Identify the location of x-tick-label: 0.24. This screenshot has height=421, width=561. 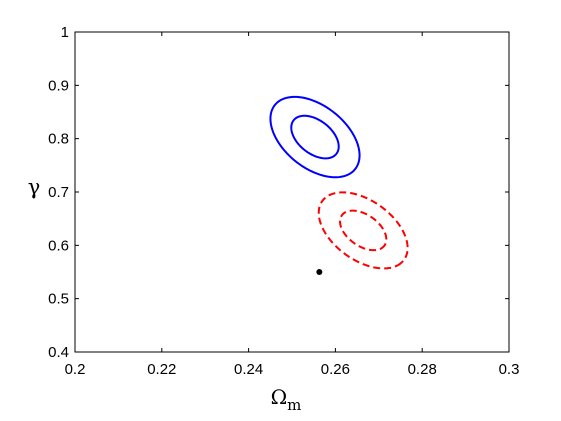
(248, 369).